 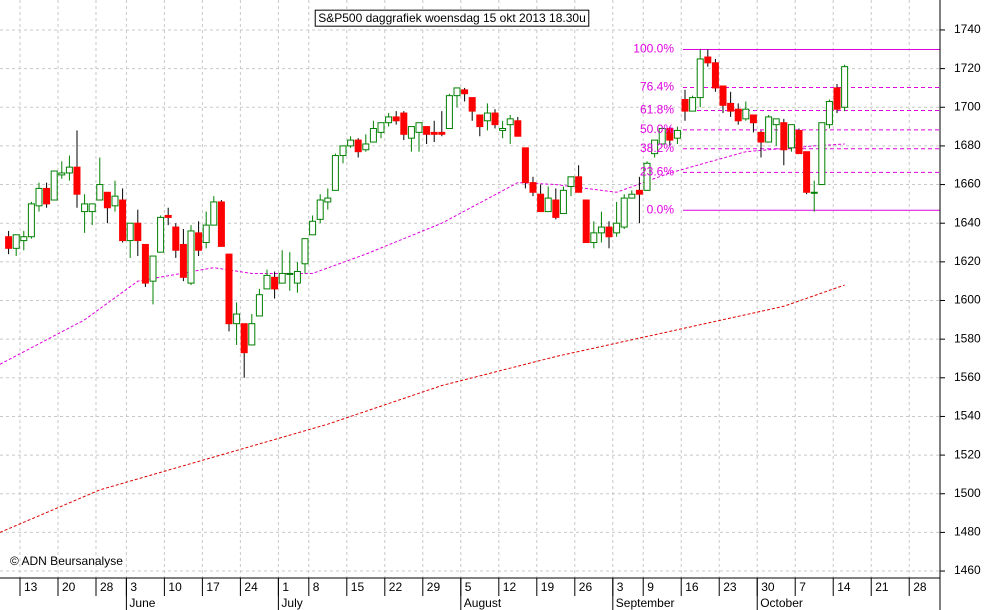 I want to click on x-tick-label: 29, so click(x=434, y=587).